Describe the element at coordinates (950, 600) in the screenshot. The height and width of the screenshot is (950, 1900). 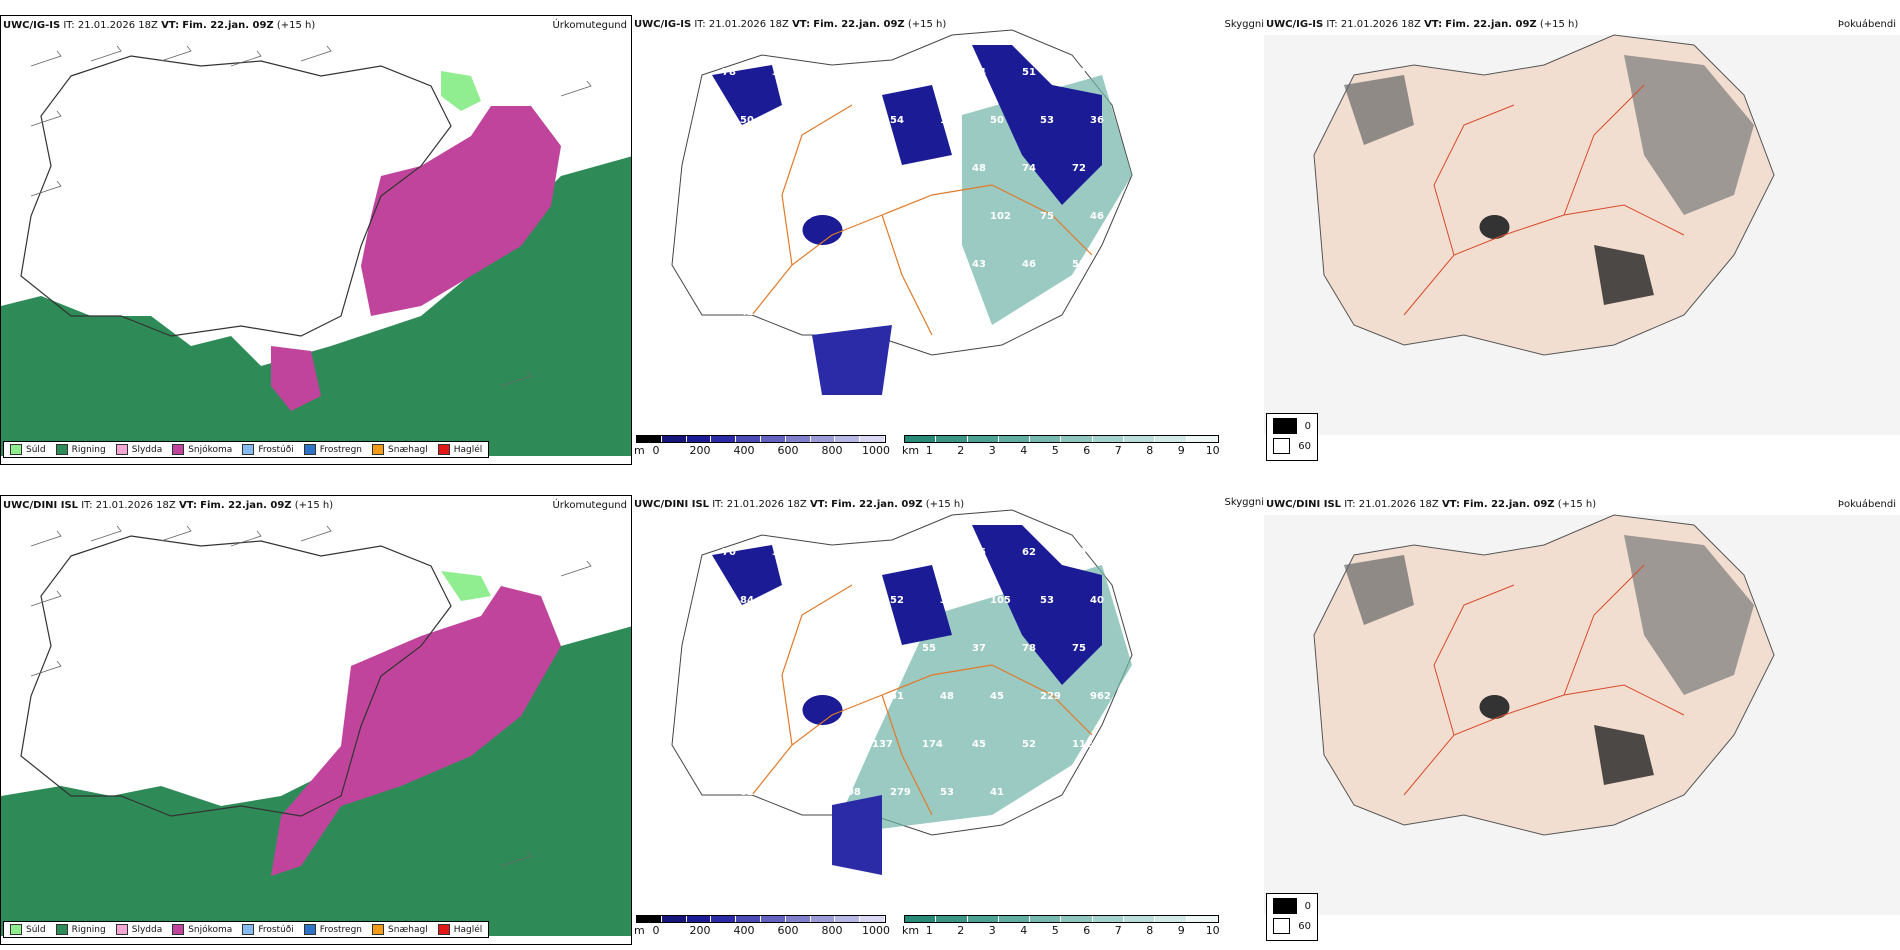
I see `visibility-value-label: 385` at that location.